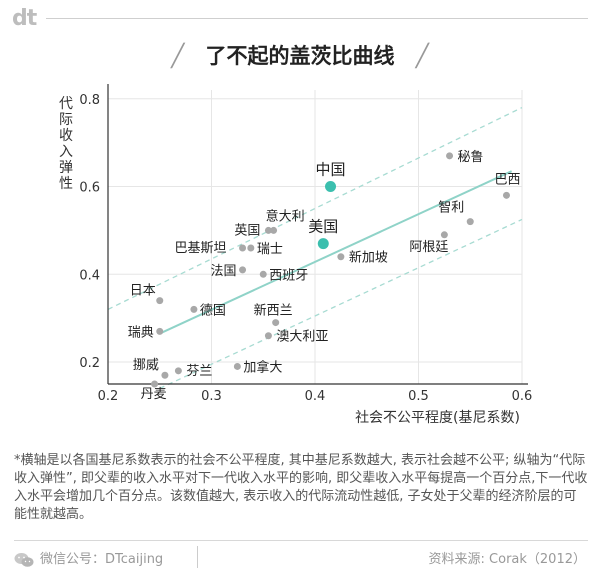  I want to click on x-tick-label: 0.2, so click(108, 396).